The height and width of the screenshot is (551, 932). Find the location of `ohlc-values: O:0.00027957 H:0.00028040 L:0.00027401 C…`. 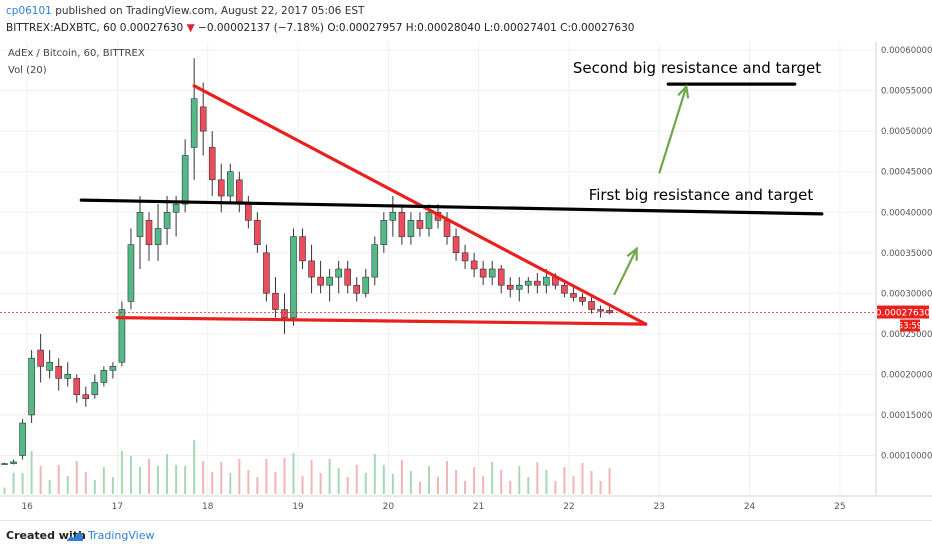

ohlc-values: O:0.00027957 H:0.00028040 L:0.00027401 C… is located at coordinates (481, 28).